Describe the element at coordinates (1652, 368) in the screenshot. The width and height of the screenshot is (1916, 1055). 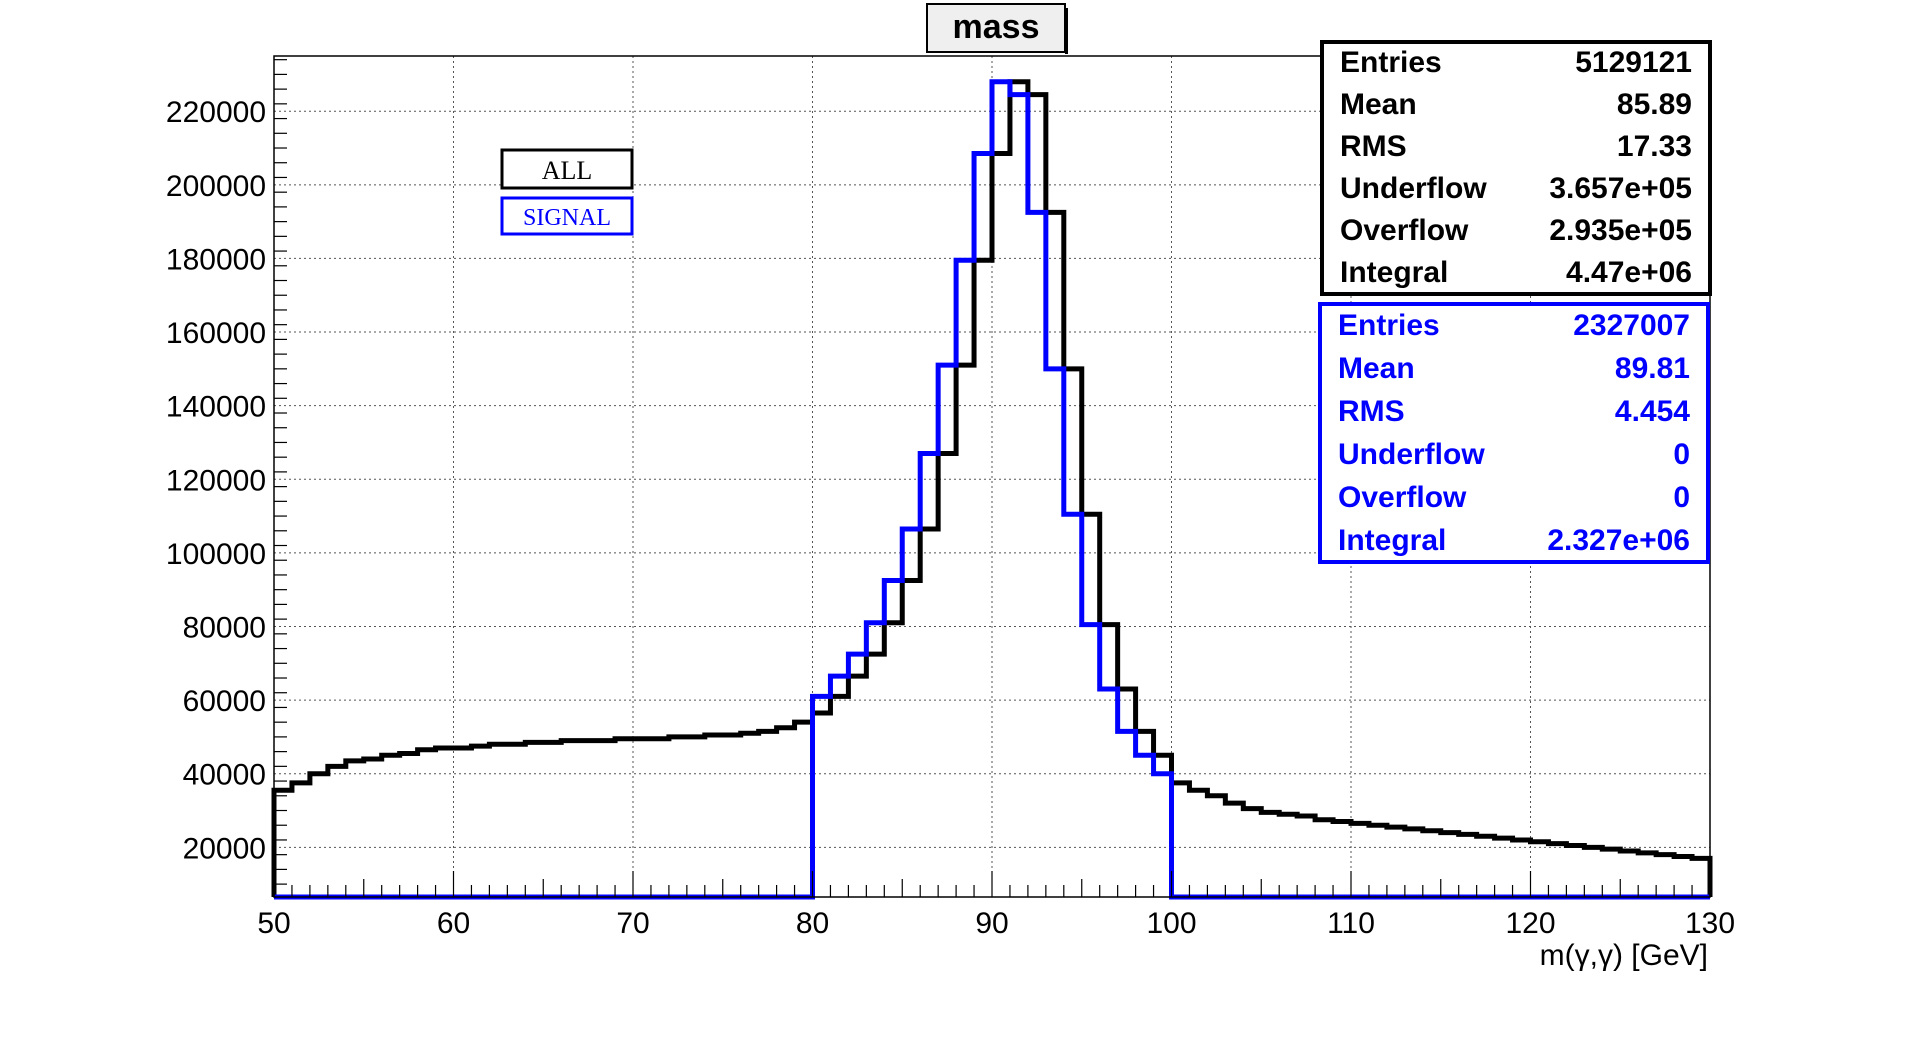
I see `stats-value-mean: 89.81` at that location.